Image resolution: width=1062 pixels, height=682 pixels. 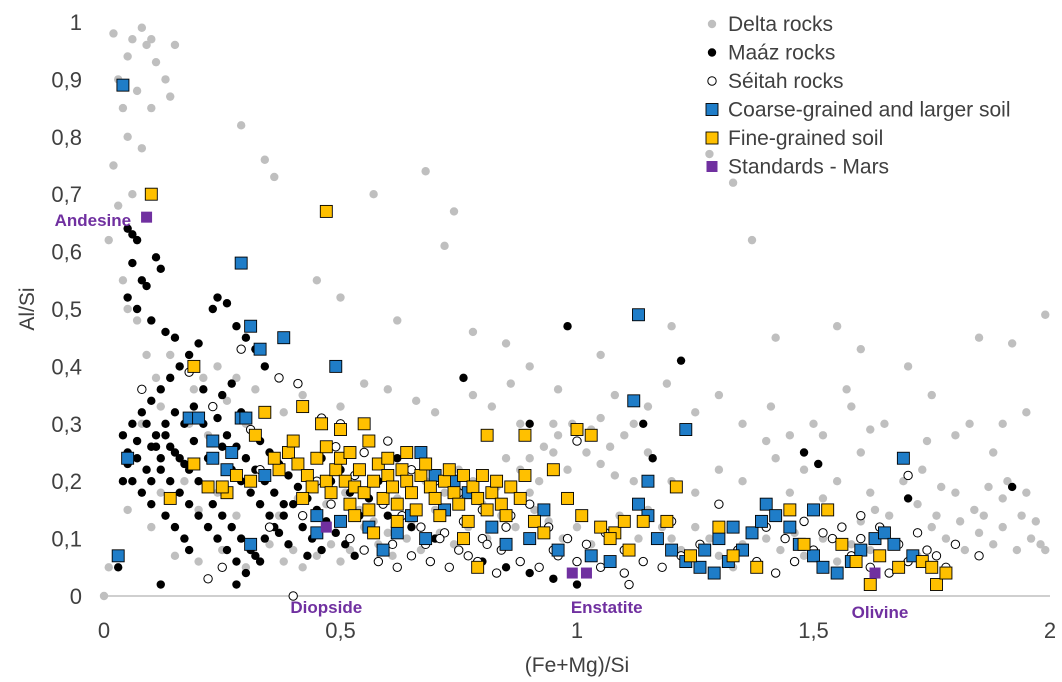 I want to click on legend-label: Coarse-grained and larger soil, so click(x=869, y=110).